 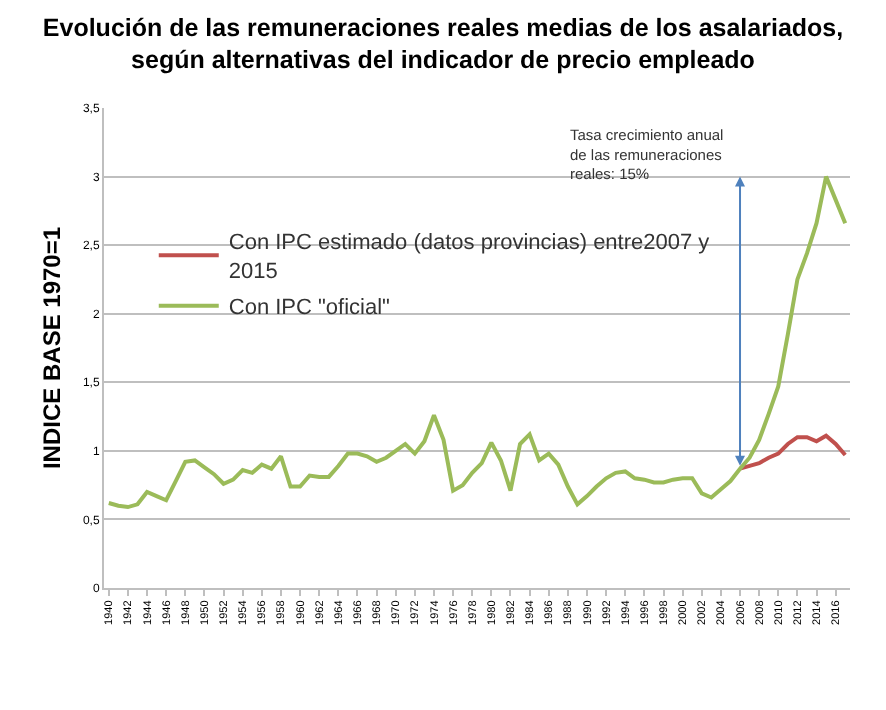 I want to click on y-axis-title: INDICE BASE 1970=1, so click(x=51, y=348).